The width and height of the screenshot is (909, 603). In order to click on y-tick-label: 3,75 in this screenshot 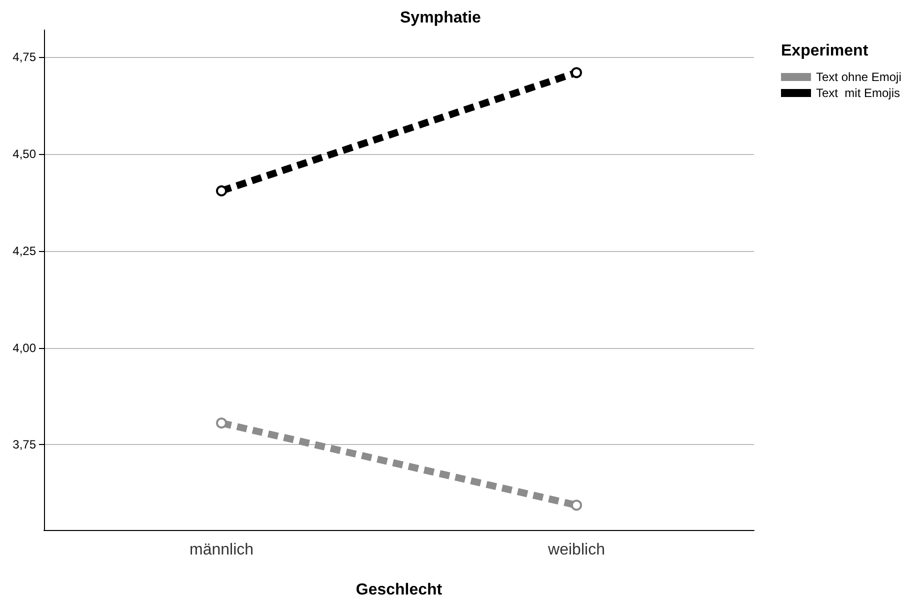, I will do `click(24, 445)`.